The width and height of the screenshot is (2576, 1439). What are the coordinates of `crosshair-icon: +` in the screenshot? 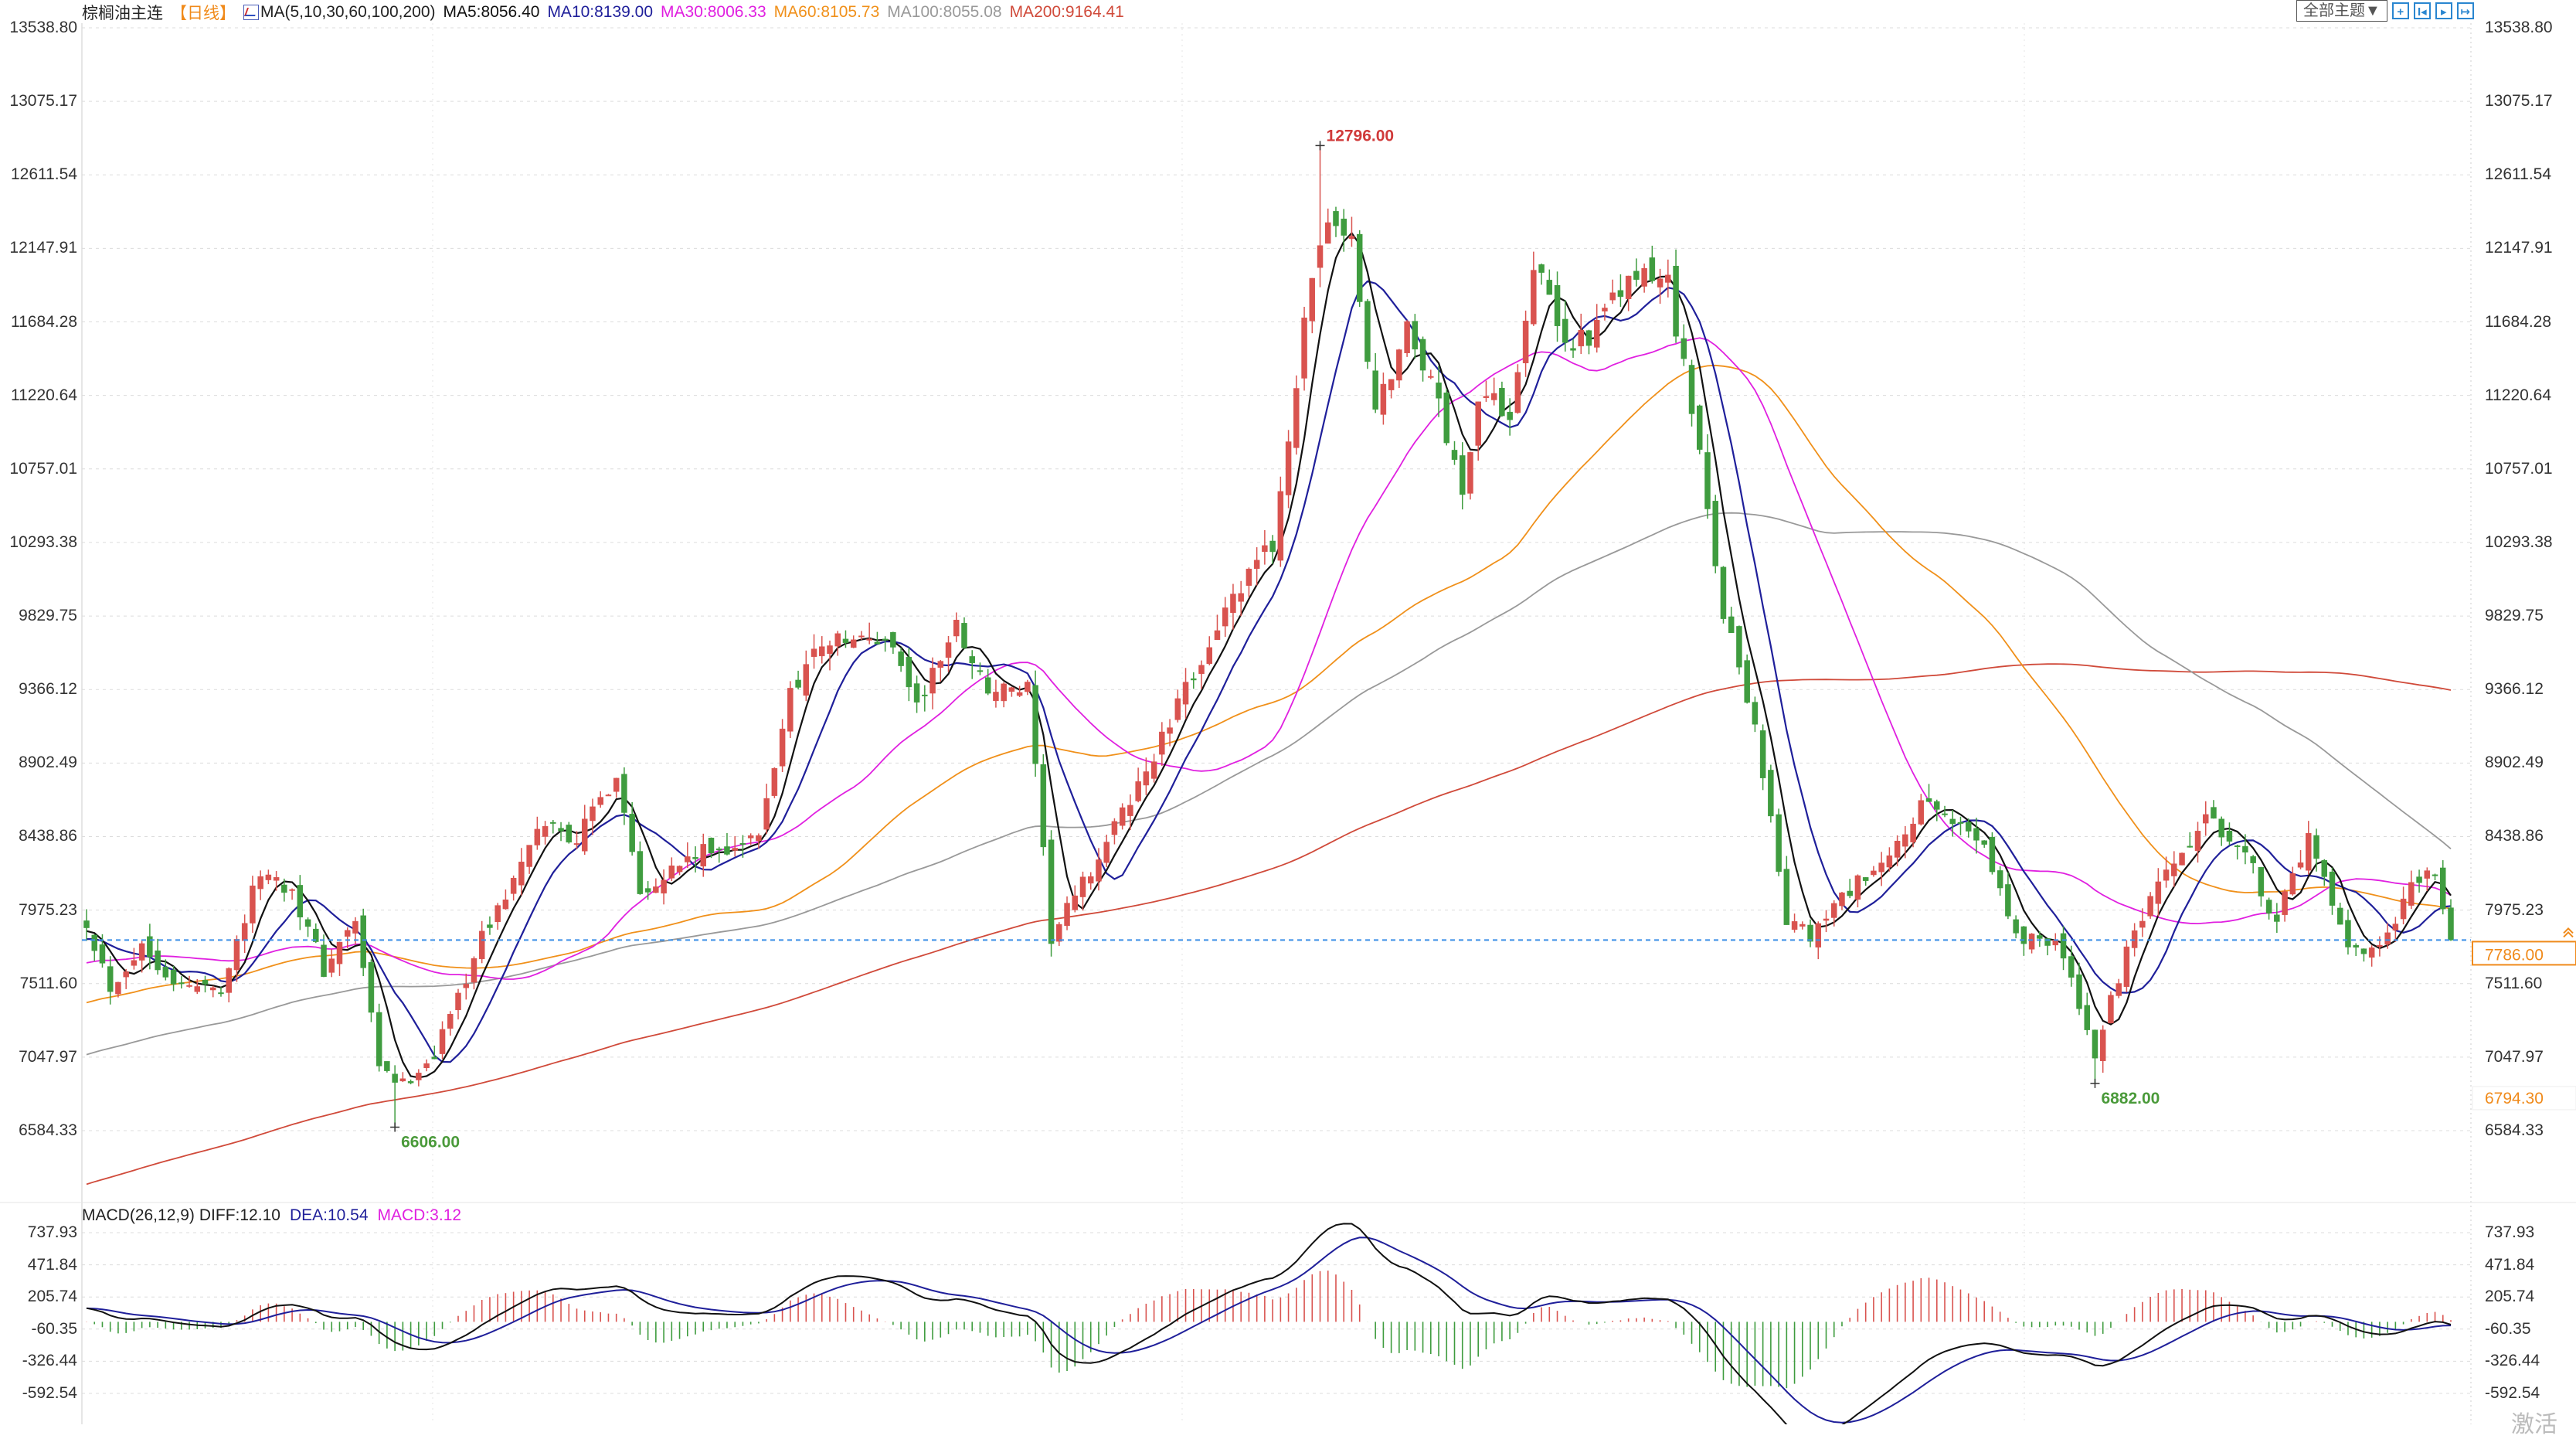 It's located at (2400, 10).